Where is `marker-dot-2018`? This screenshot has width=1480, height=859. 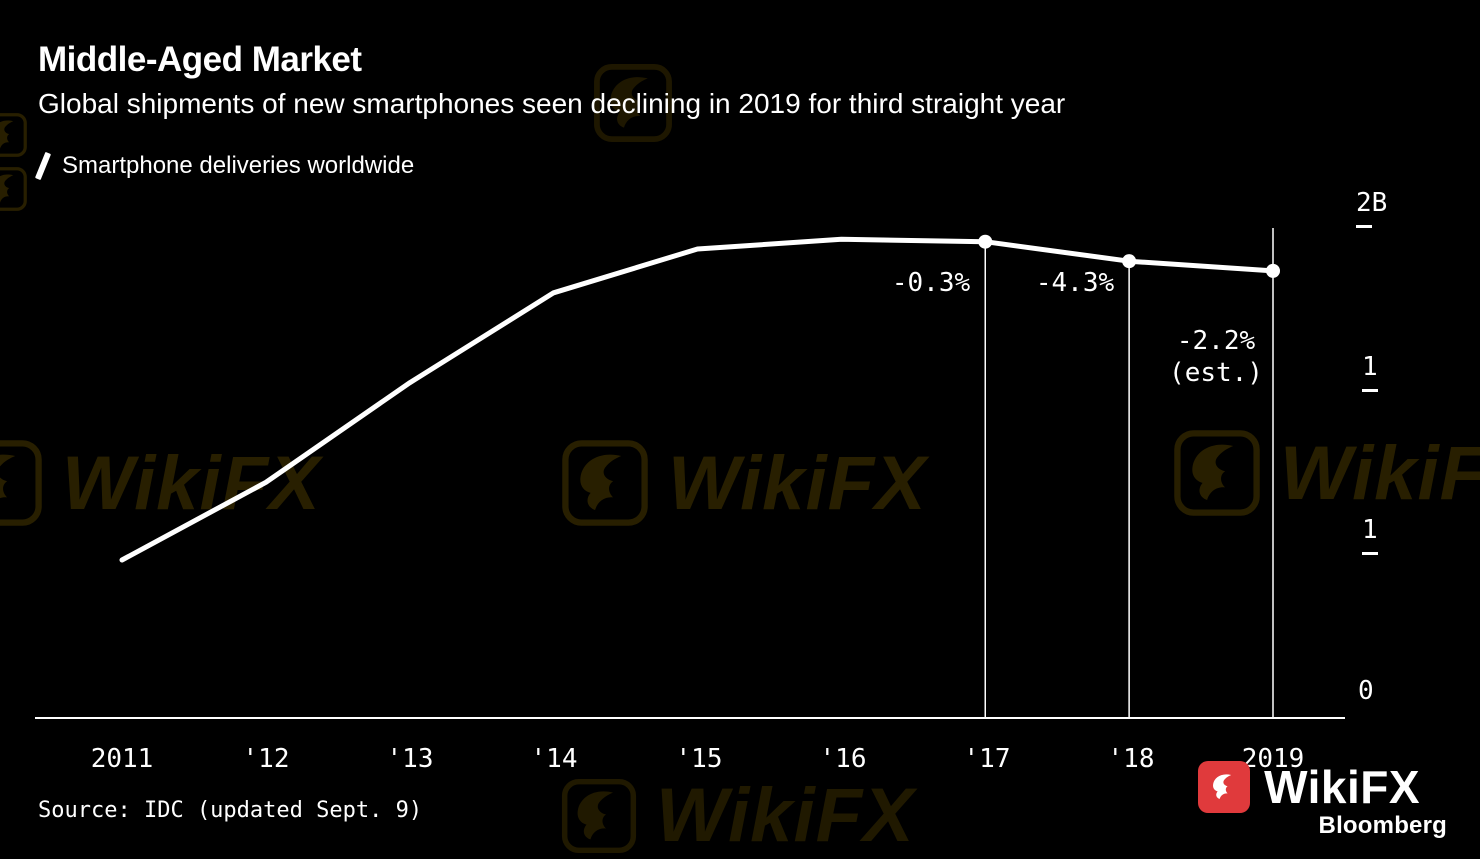 marker-dot-2018 is located at coordinates (1129, 261).